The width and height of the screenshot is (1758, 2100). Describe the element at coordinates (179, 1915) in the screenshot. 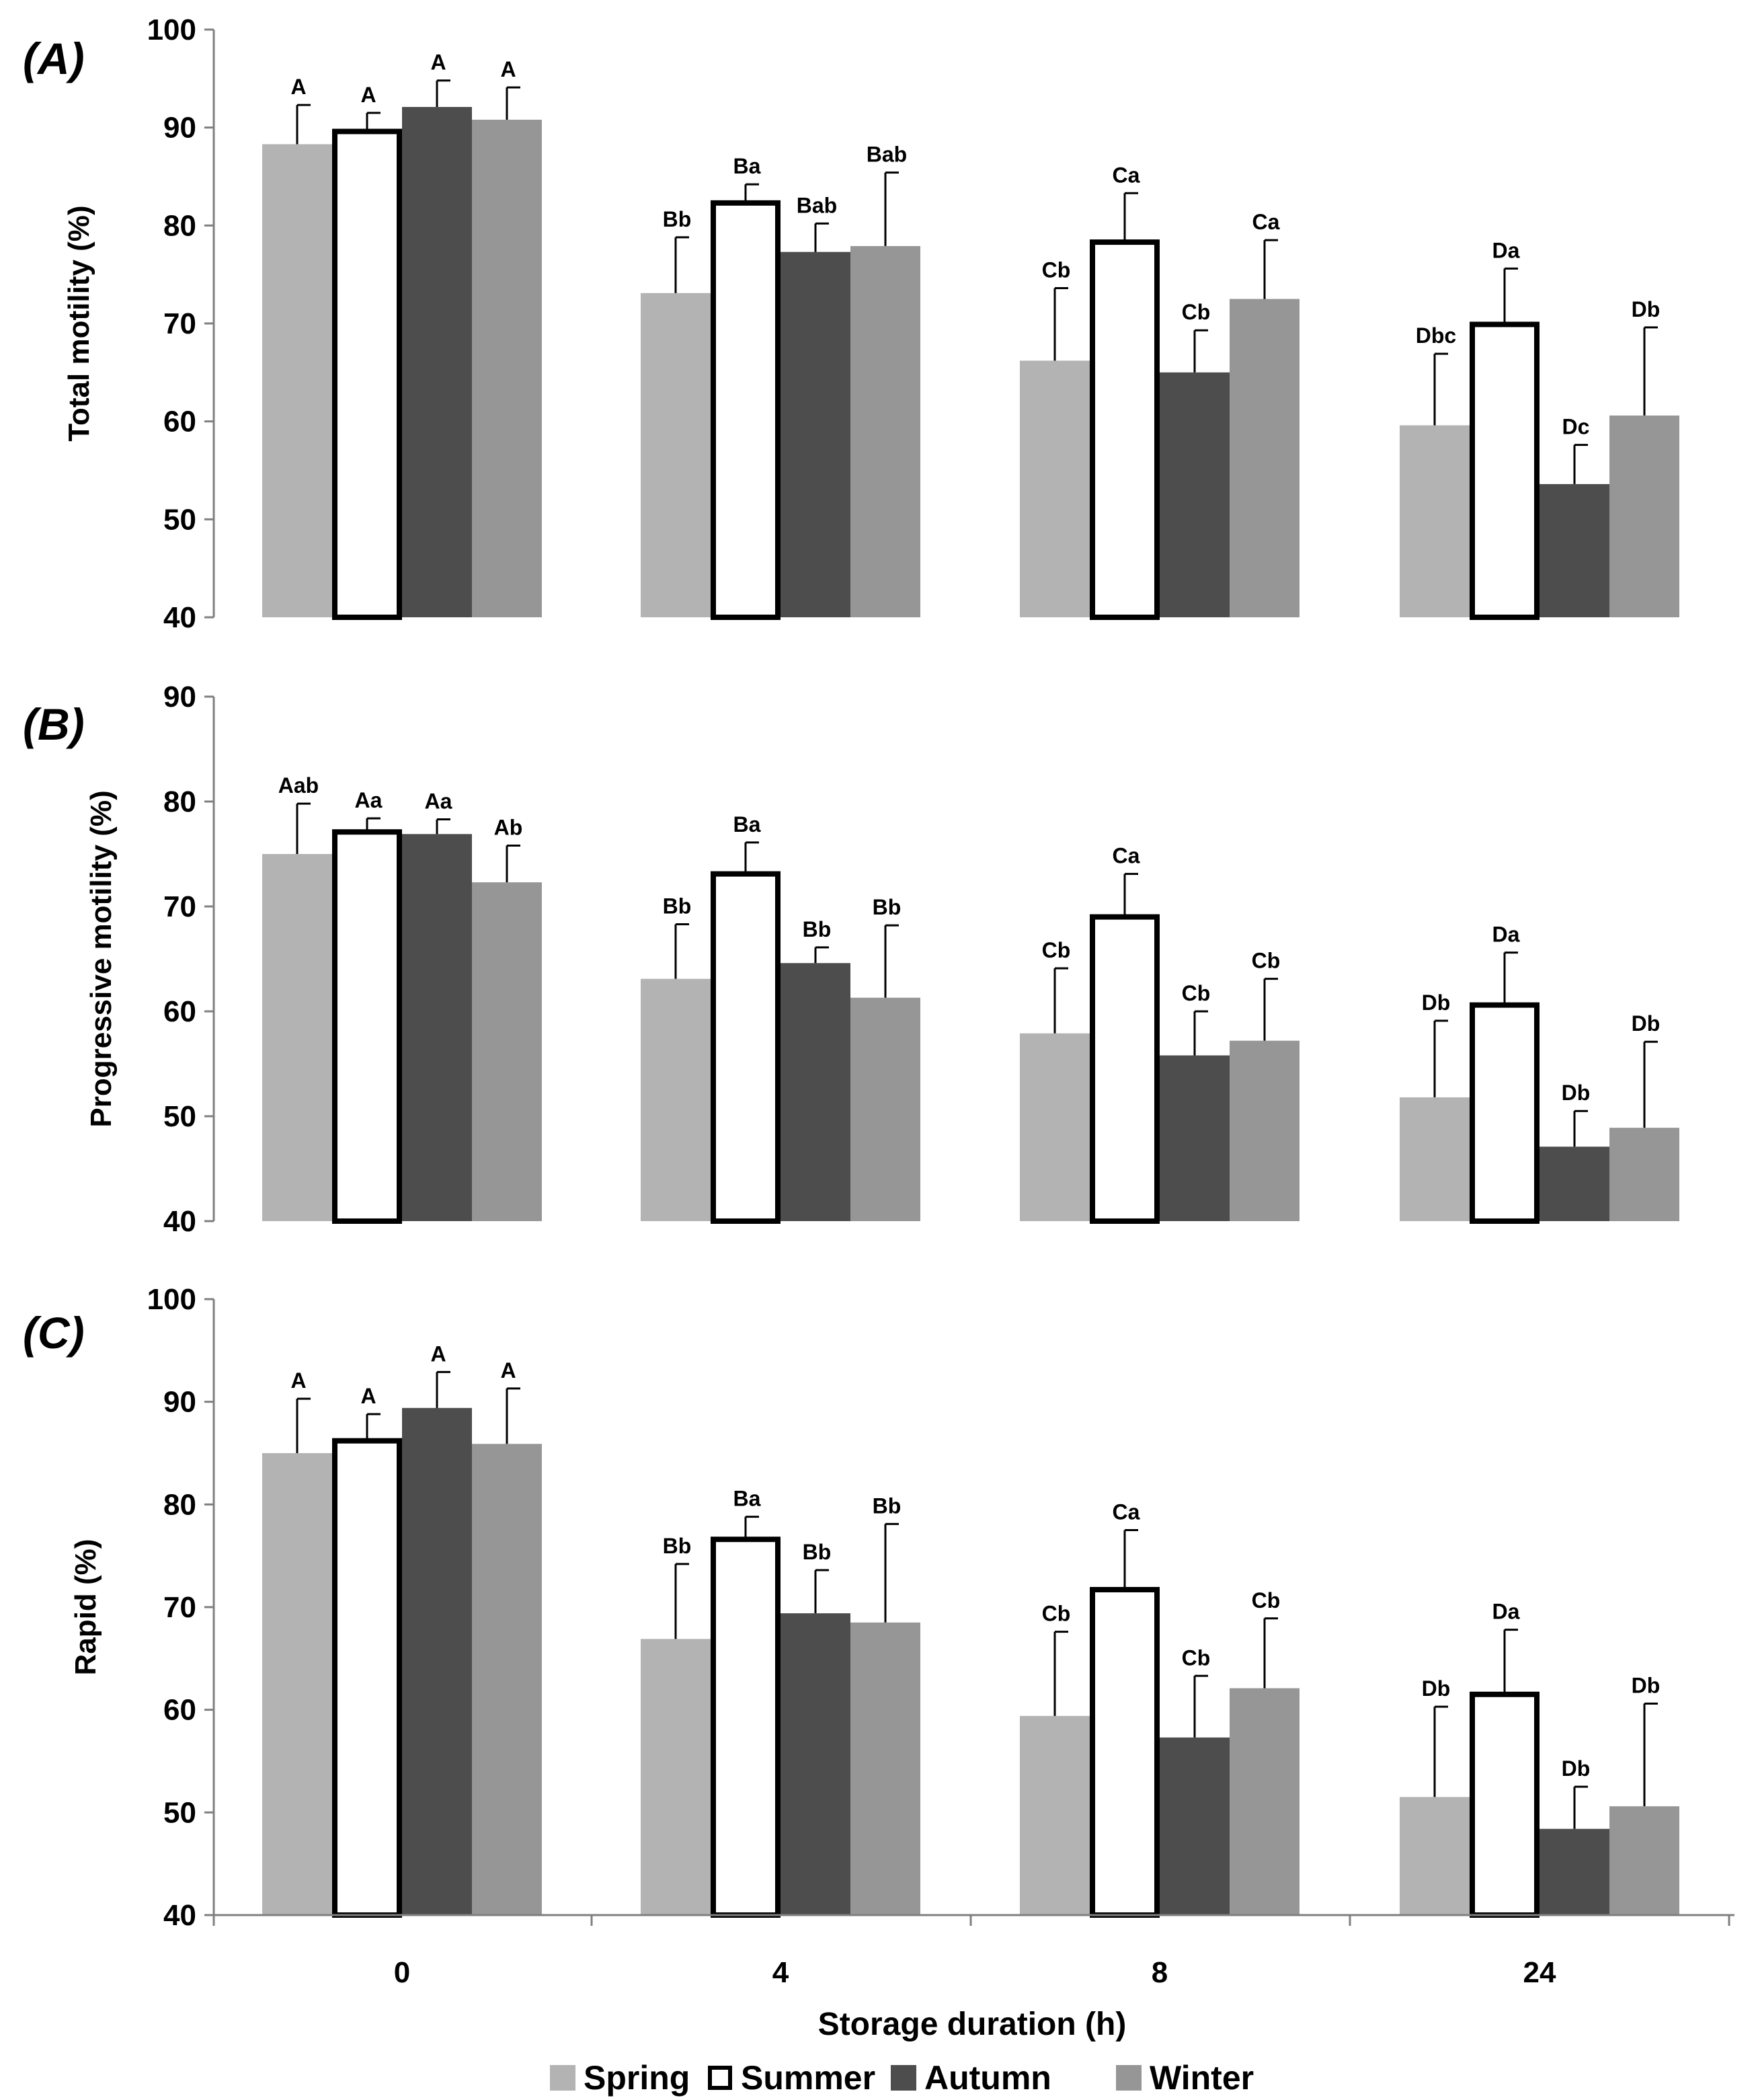

I see `y-tick-label: 40` at that location.